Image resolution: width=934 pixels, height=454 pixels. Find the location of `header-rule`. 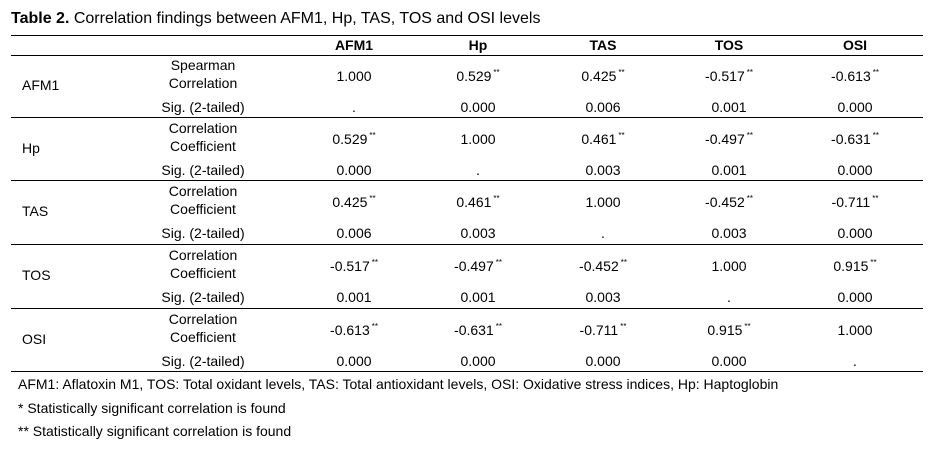

header-rule is located at coordinates (467, 55).